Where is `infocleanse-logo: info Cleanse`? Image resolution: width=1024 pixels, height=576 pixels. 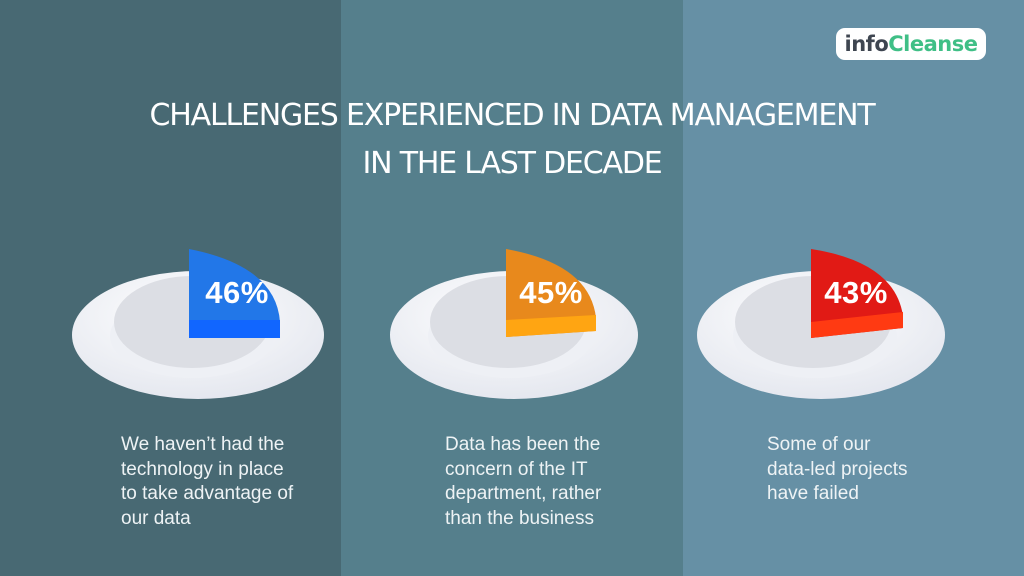 infocleanse-logo: info Cleanse is located at coordinates (911, 44).